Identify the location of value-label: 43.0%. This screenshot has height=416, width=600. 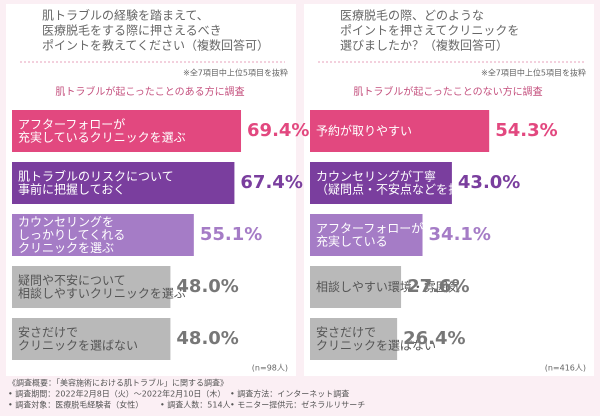
(489, 182).